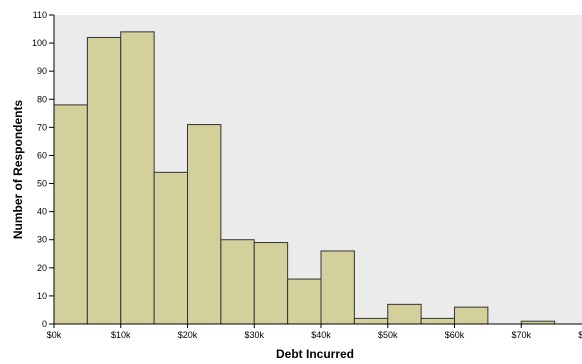  Describe the element at coordinates (188, 335) in the screenshot. I see `x-tick-label: $20k` at that location.